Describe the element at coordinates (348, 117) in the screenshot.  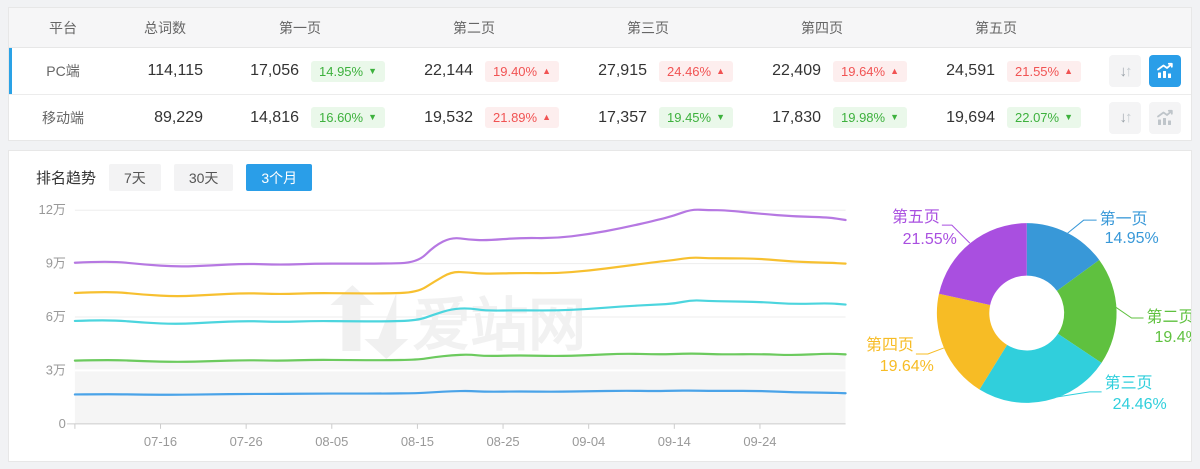
I see `page1-change-badge: 16.60% ▼` at that location.